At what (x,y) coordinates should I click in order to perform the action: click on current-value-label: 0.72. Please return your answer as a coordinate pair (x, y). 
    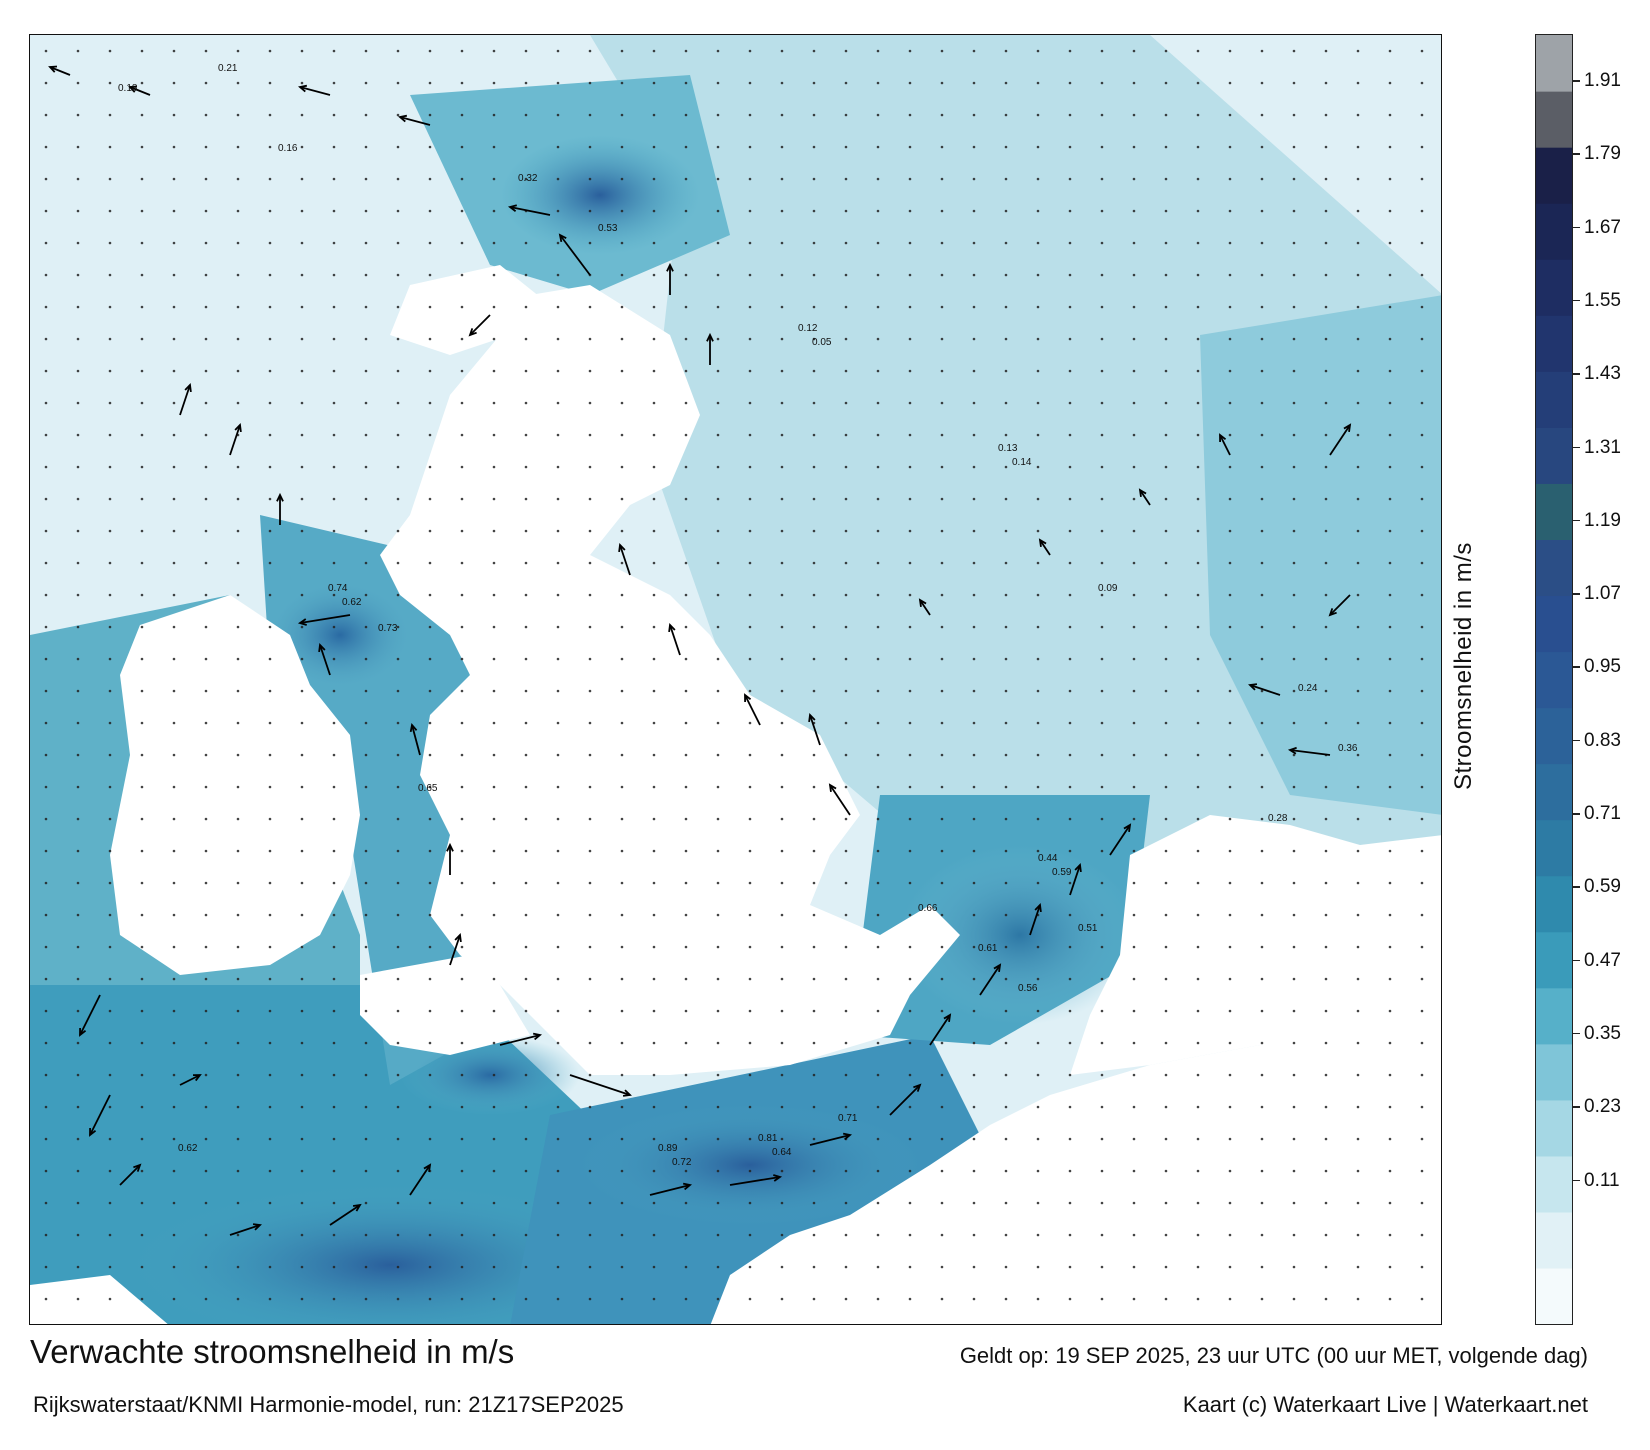
    Looking at the image, I should click on (682, 1162).